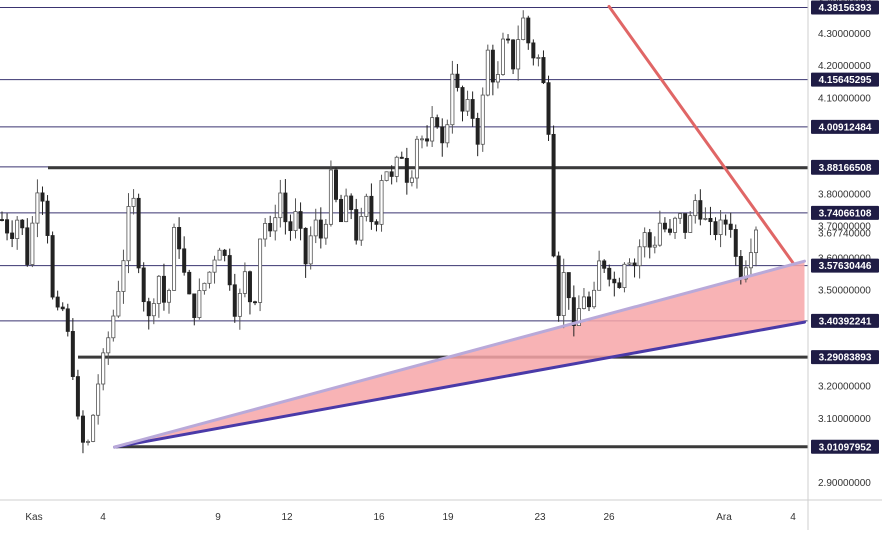  I want to click on price-level-label: 3.01097952, so click(845, 447).